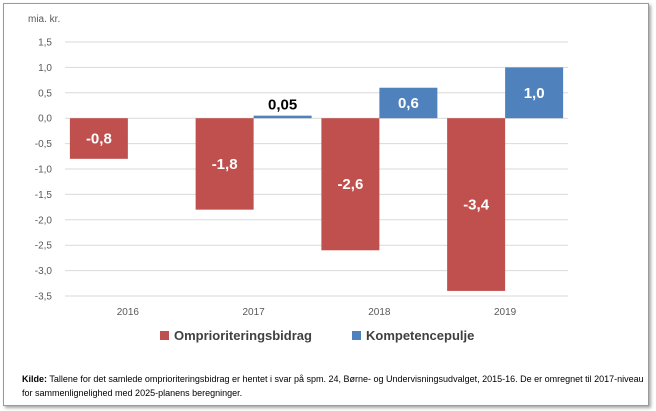  I want to click on source-label: Kilde:, so click(35, 379).